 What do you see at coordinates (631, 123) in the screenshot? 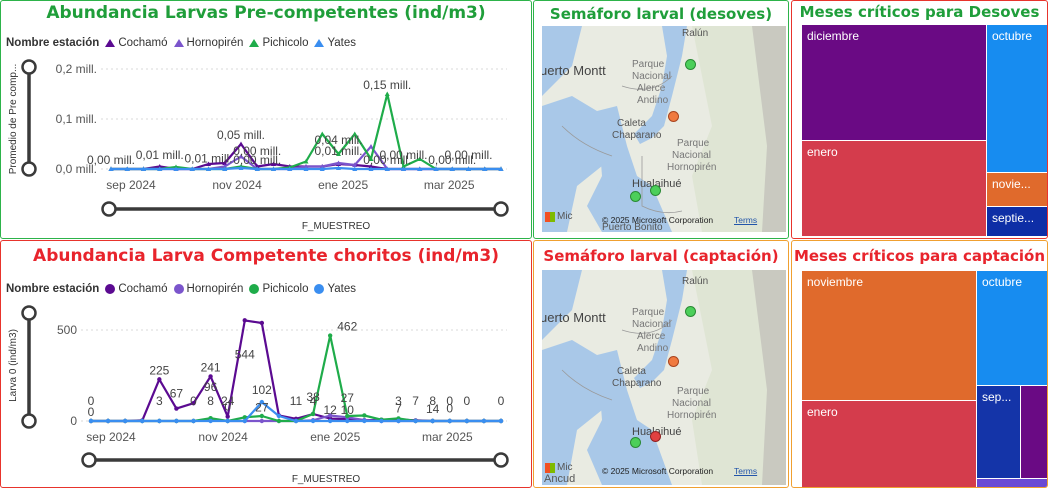
I see `map-place-label: Caleta` at bounding box center [631, 123].